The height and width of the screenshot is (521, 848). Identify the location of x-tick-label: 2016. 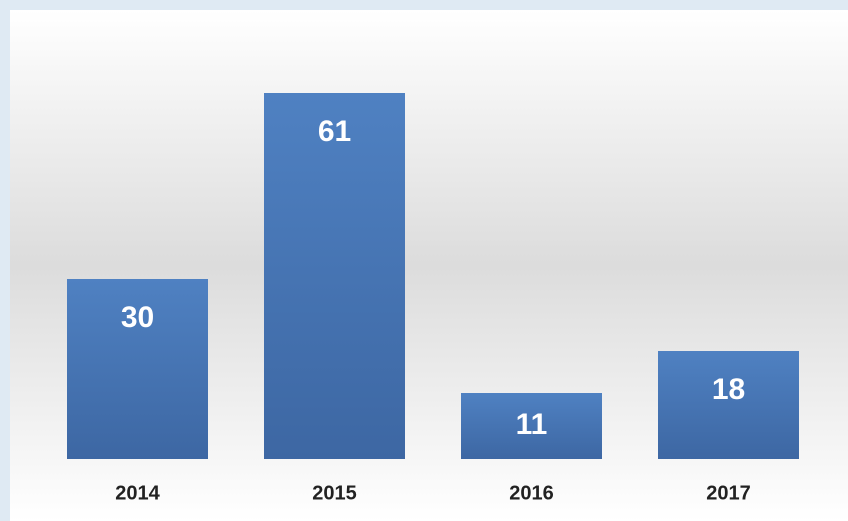
(531, 493).